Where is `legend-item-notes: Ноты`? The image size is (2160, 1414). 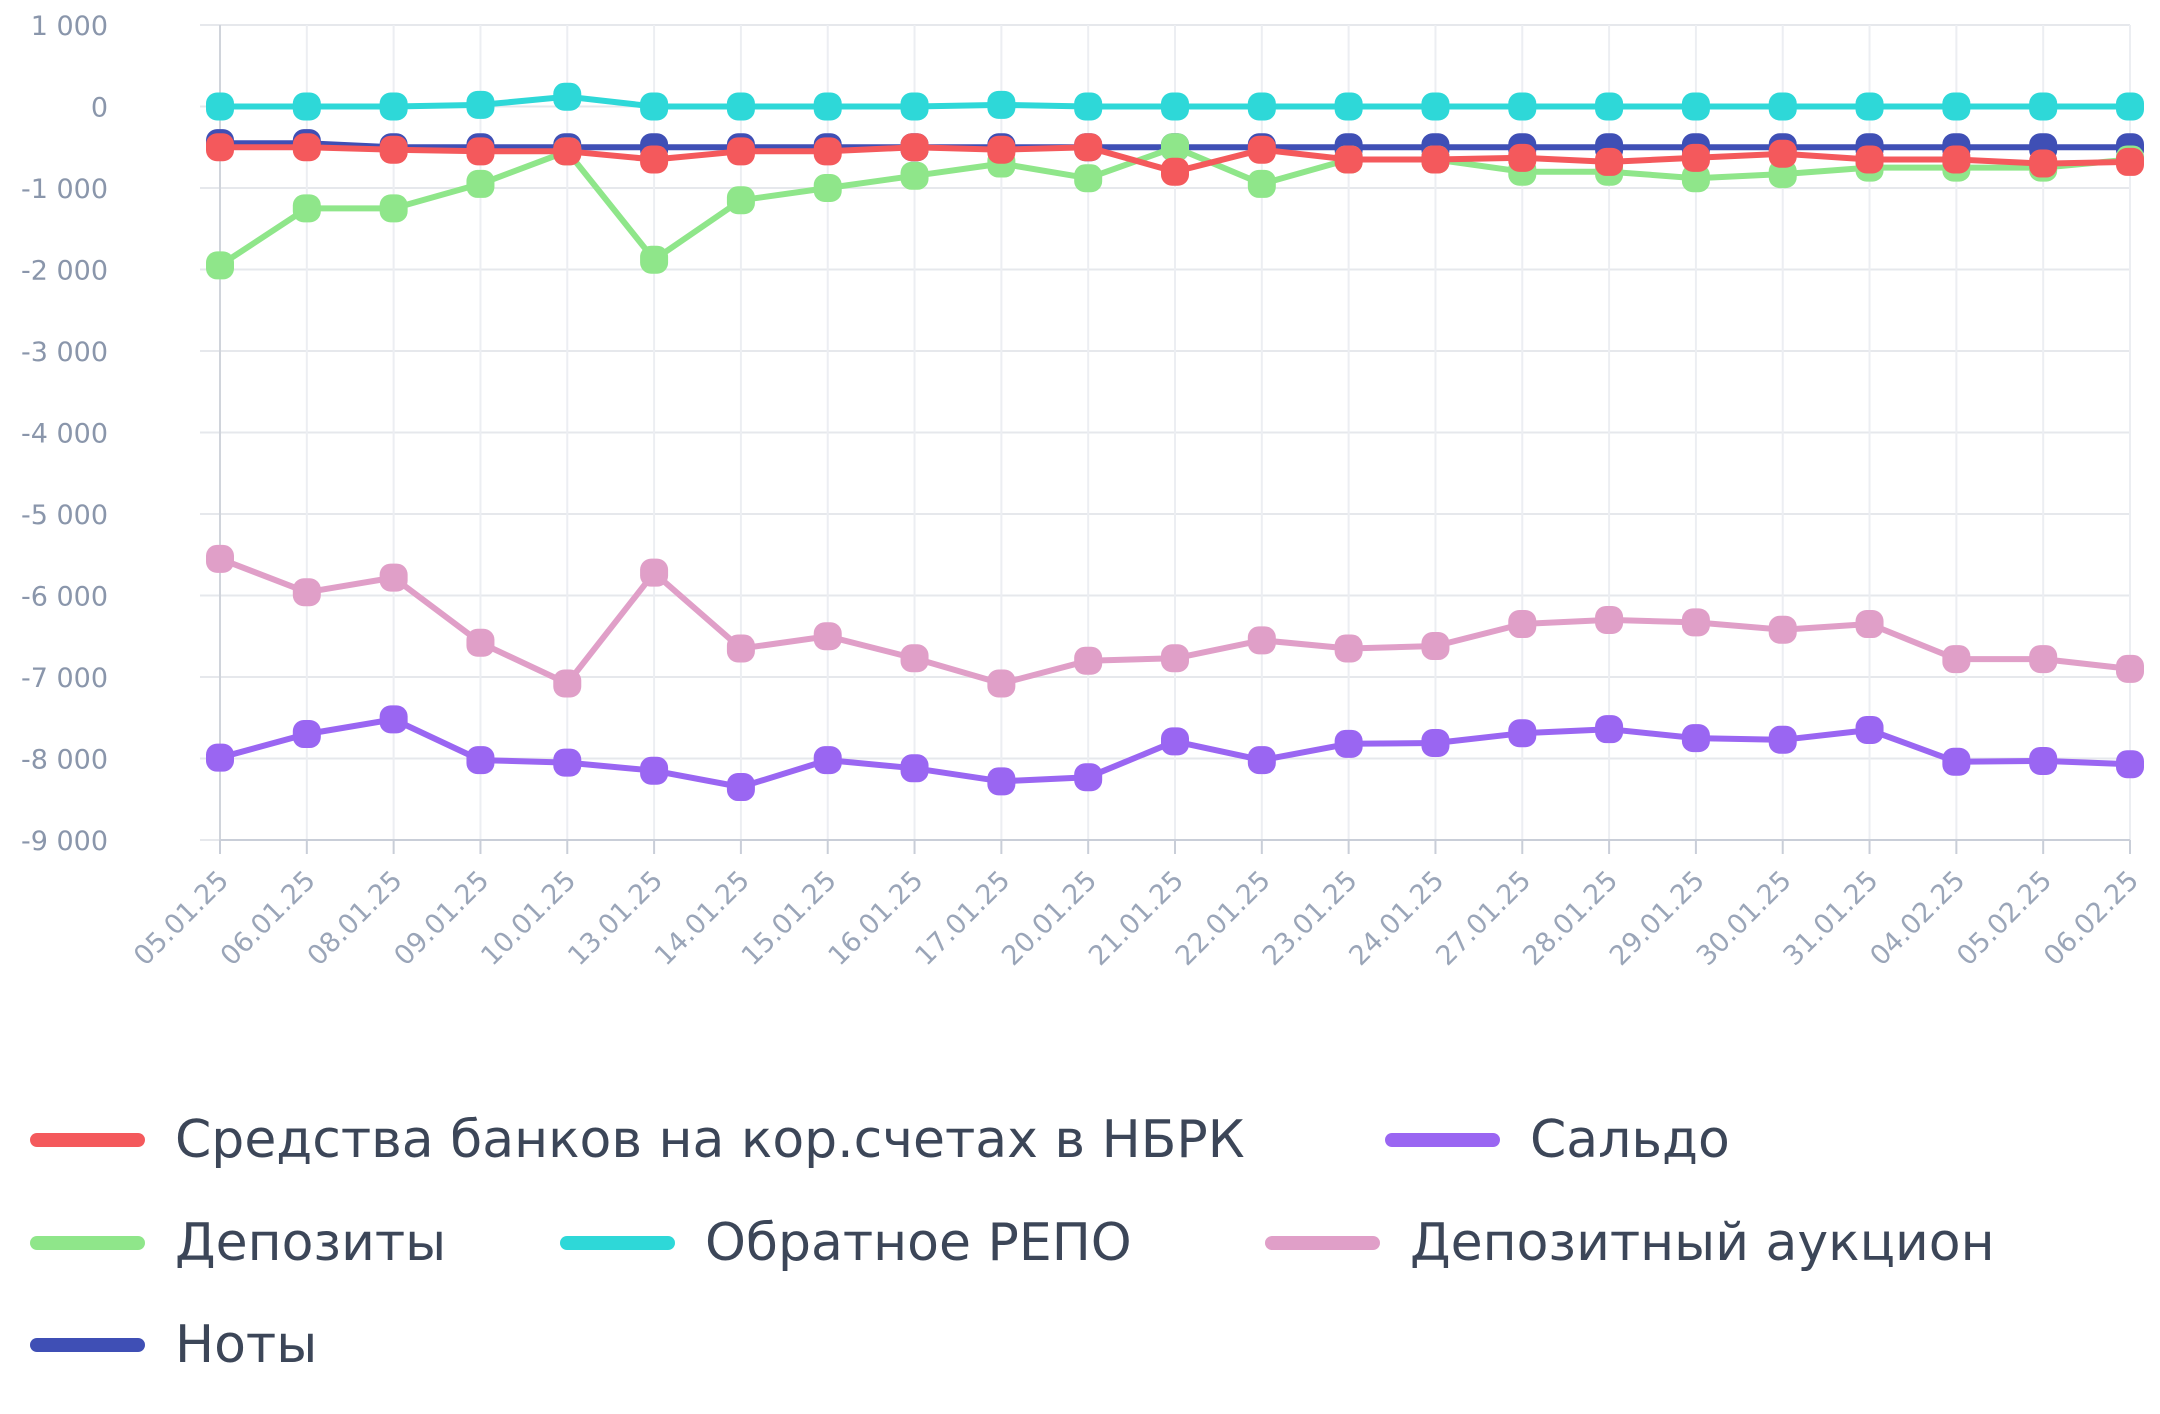
legend-item-notes: Ноты is located at coordinates (173, 1345).